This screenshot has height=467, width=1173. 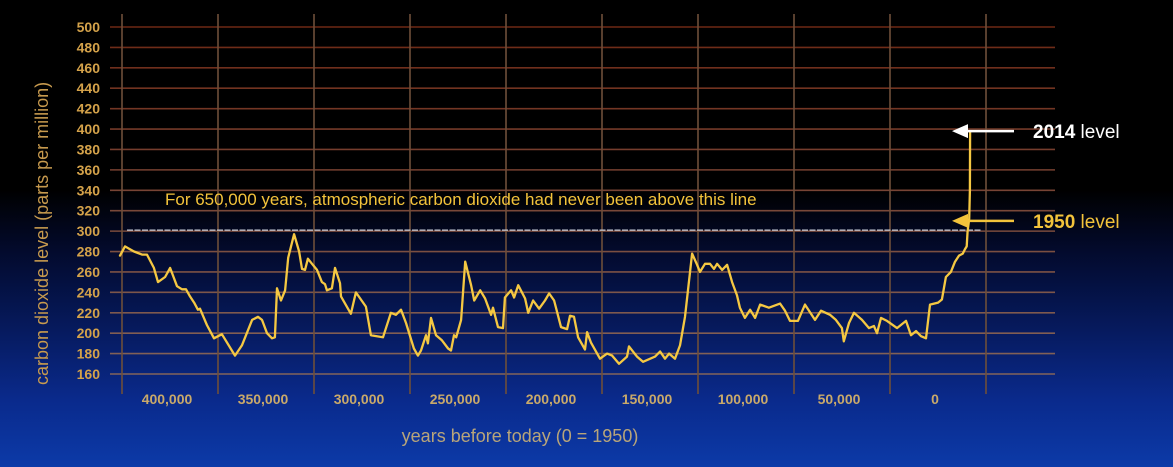 I want to click on y-tick-label: 360, so click(x=89, y=170).